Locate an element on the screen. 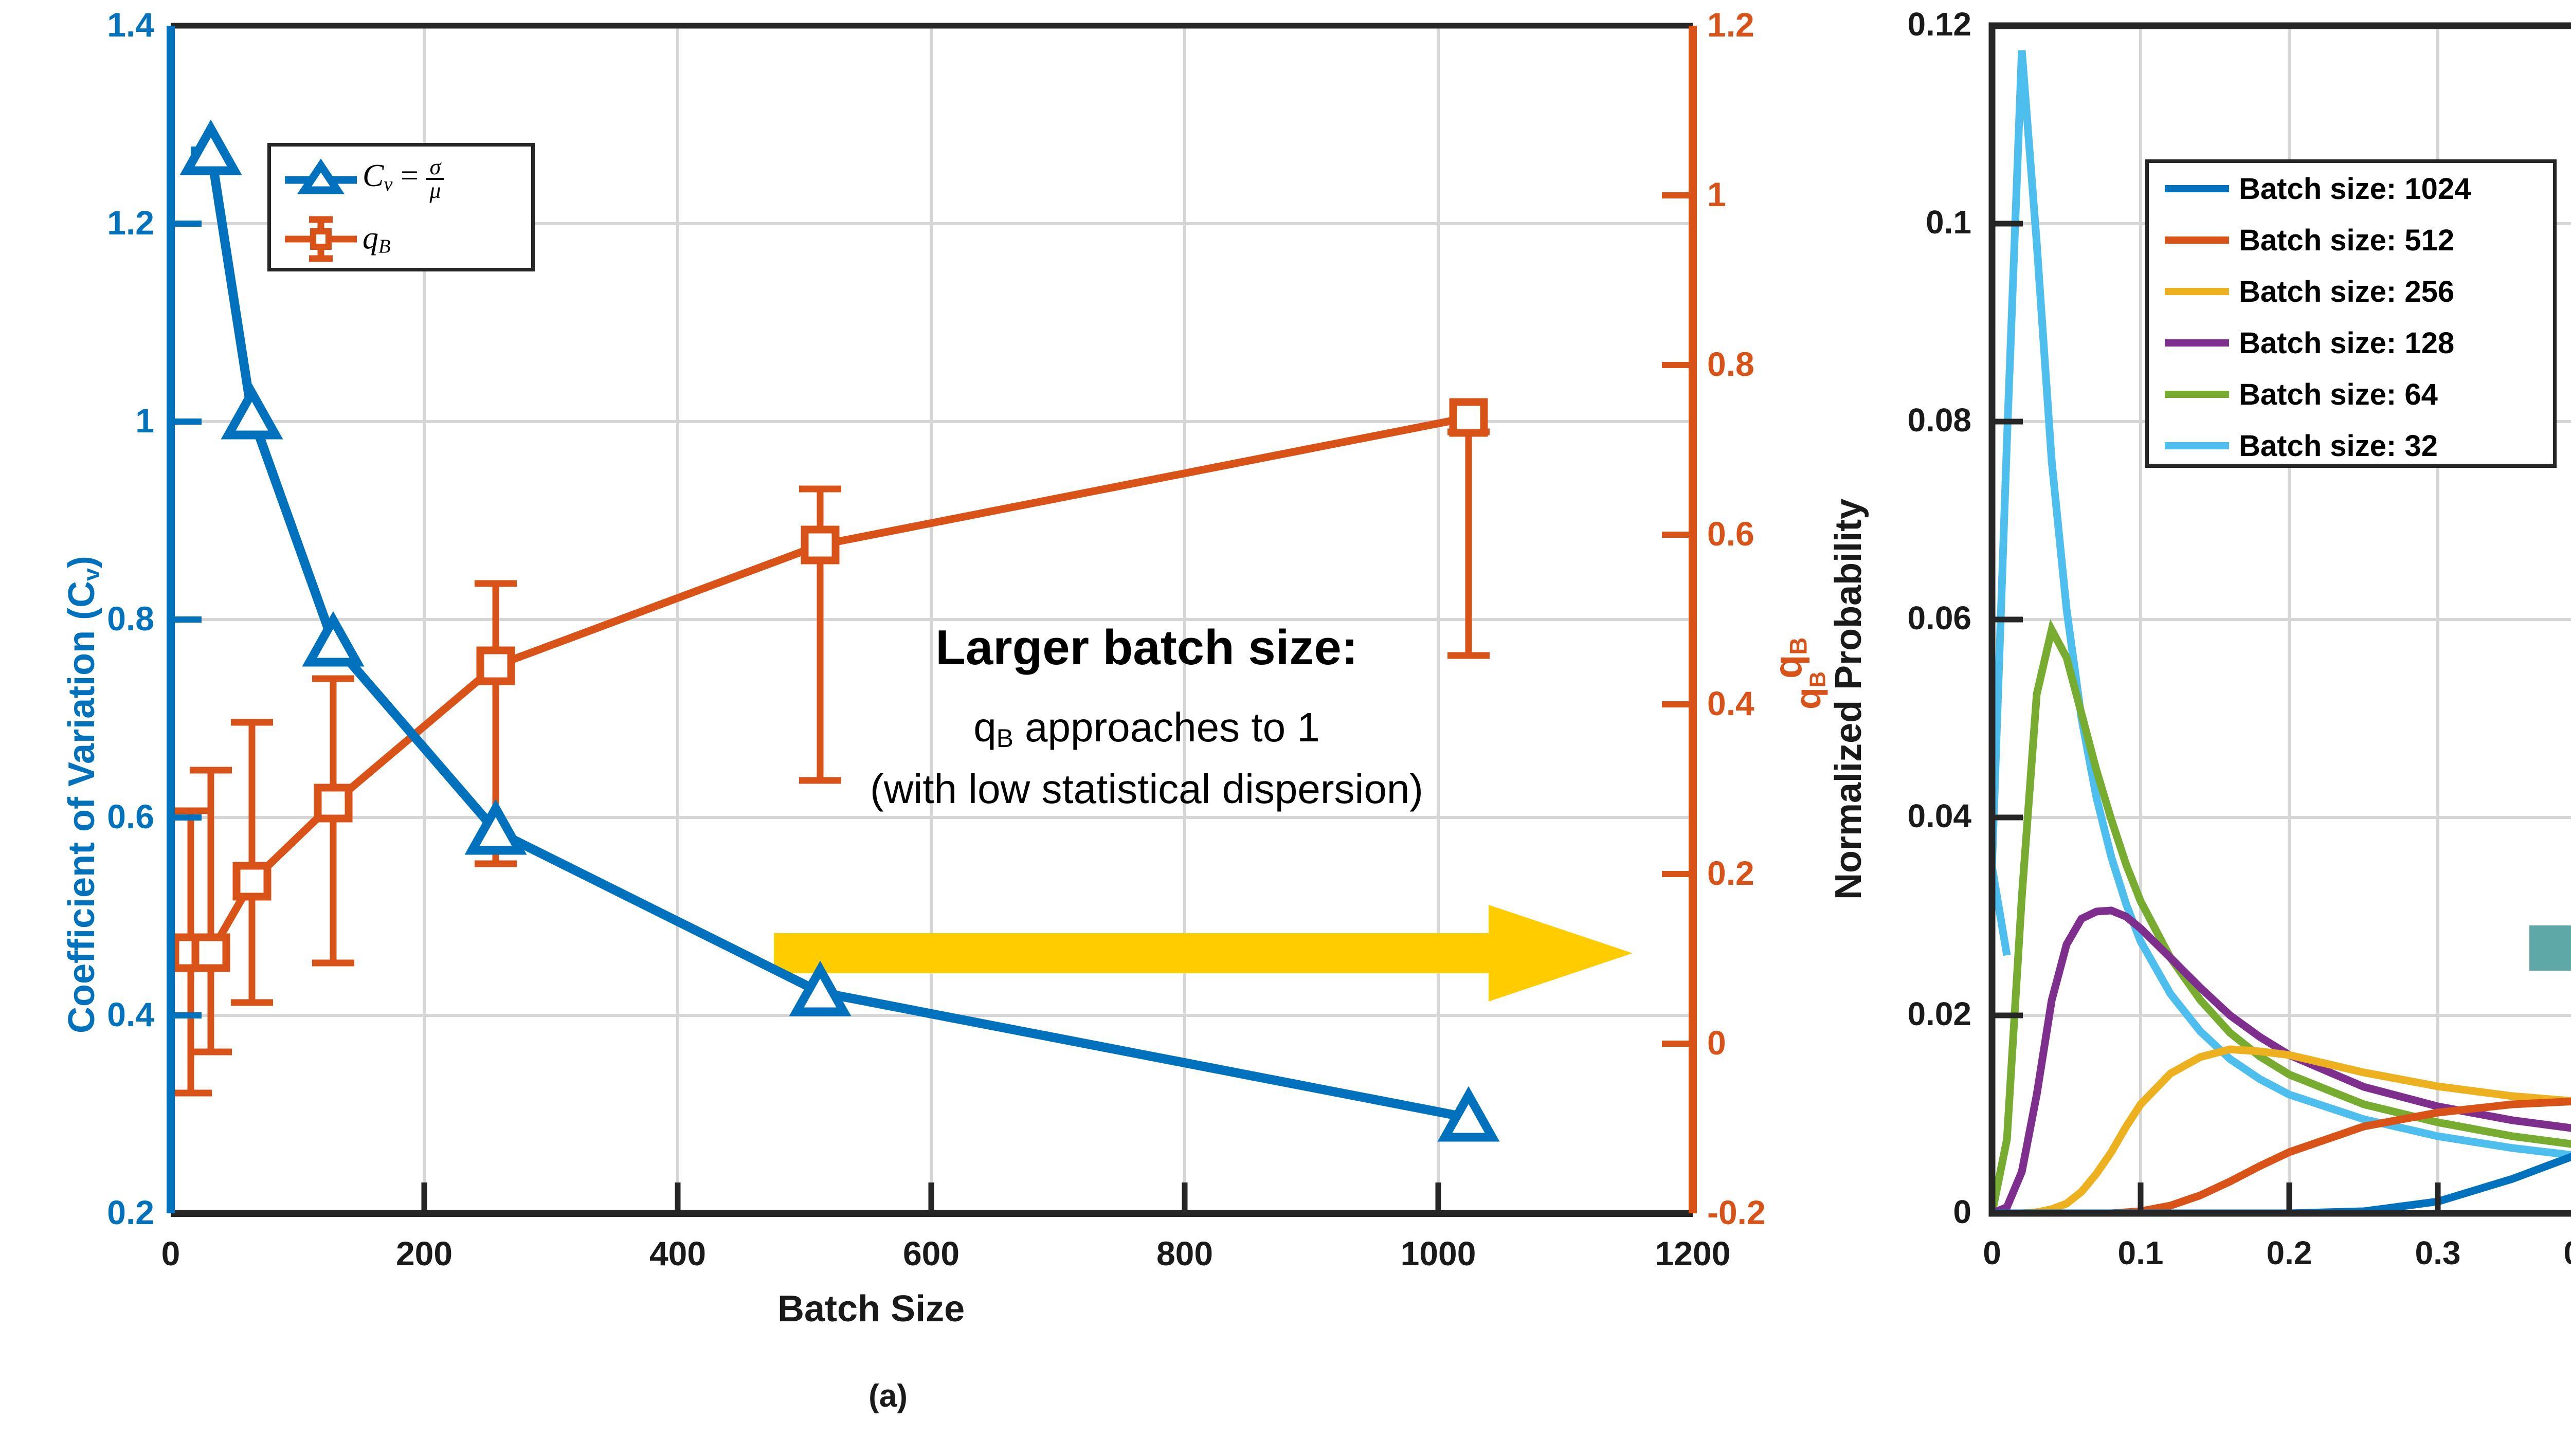  legend-label-b-2: Batch size: 256 is located at coordinates (2347, 291).